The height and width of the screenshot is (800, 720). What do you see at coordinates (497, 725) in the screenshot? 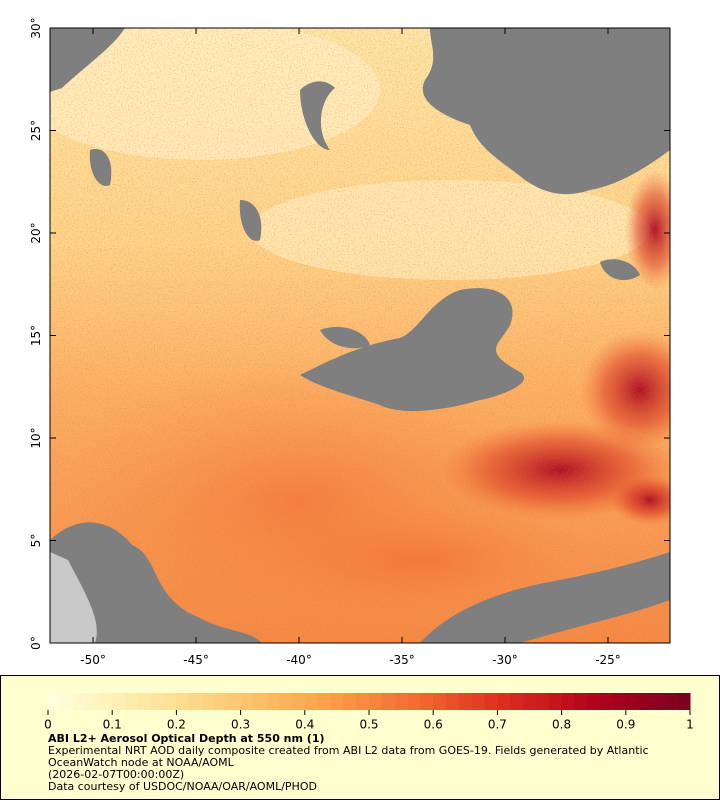
I see `colorbar-tick-label: 0.7` at bounding box center [497, 725].